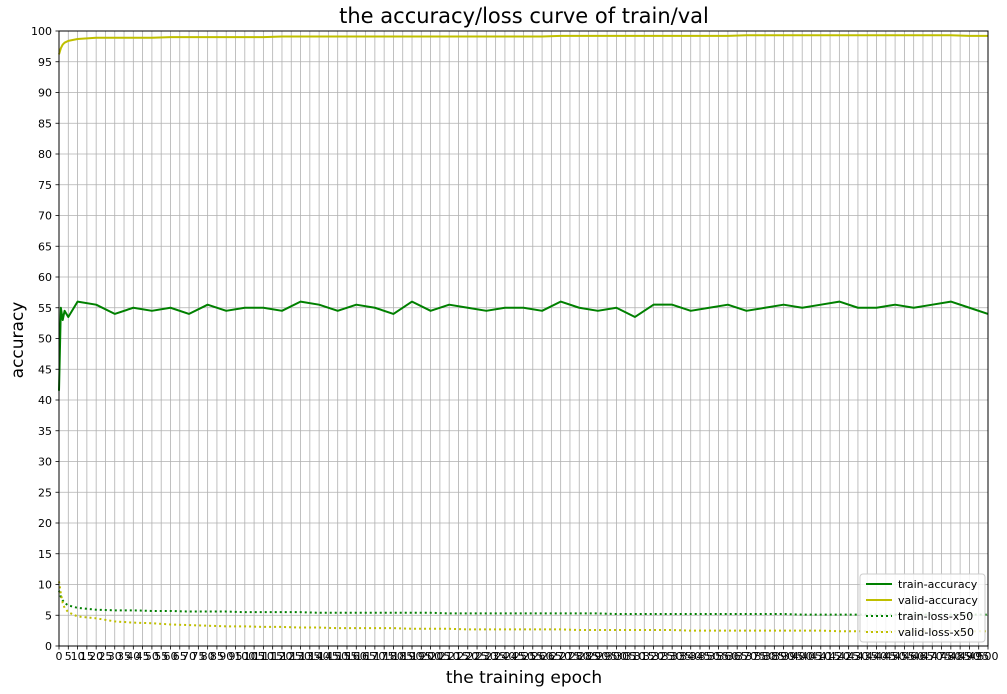  I want to click on x-tick-label: 480, so click(950, 656).